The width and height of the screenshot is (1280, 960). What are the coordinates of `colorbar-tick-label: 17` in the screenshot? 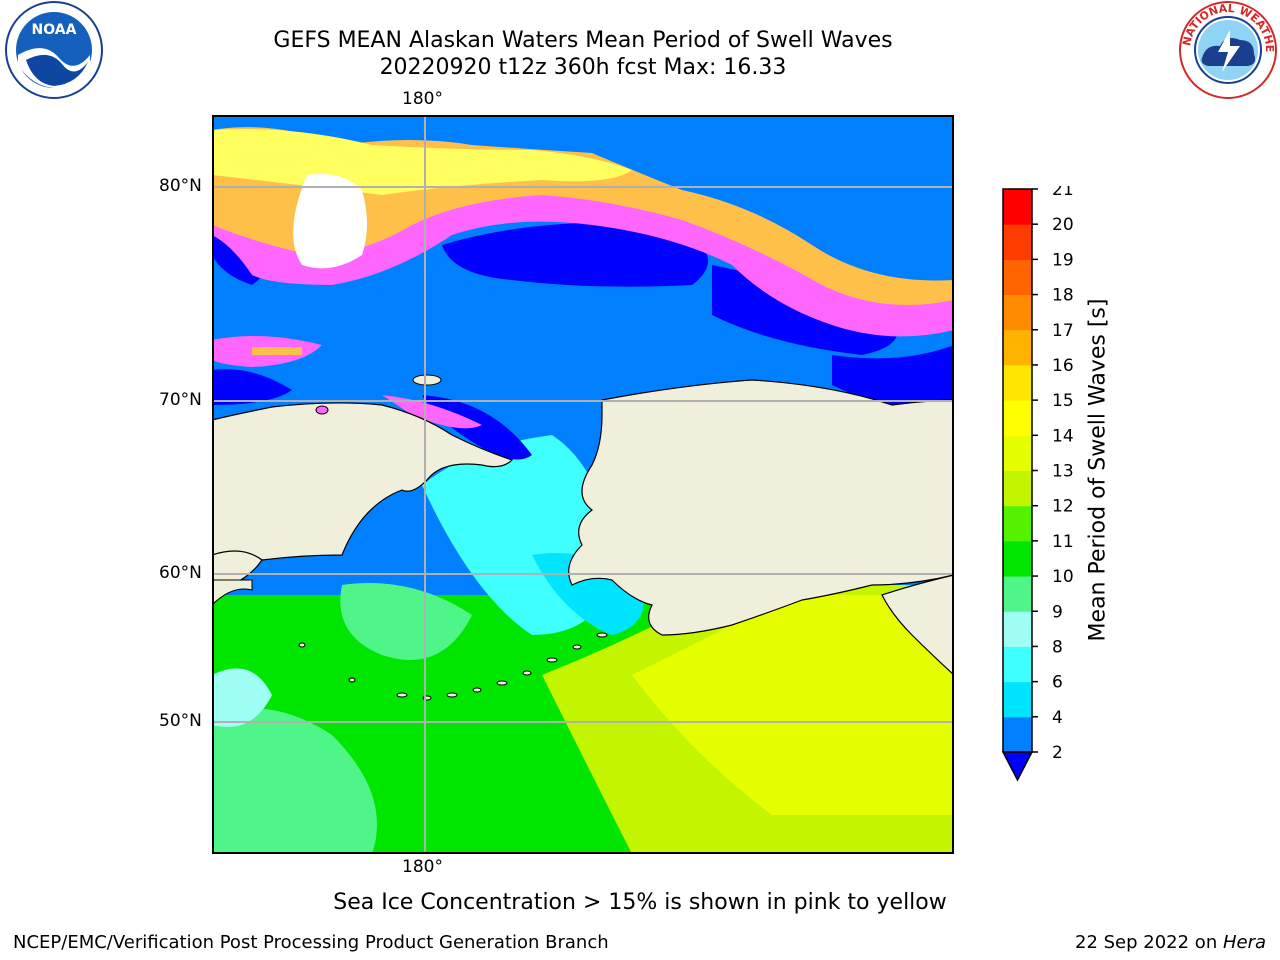 It's located at (1063, 331).